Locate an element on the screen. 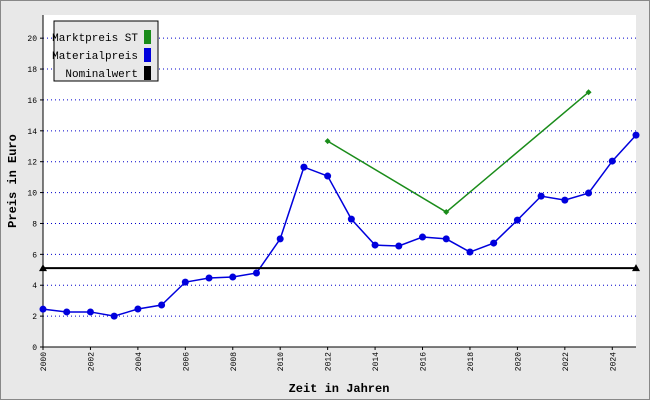 Image resolution: width=650 pixels, height=405 pixels. y-tick-label: 10 is located at coordinates (32, 194).